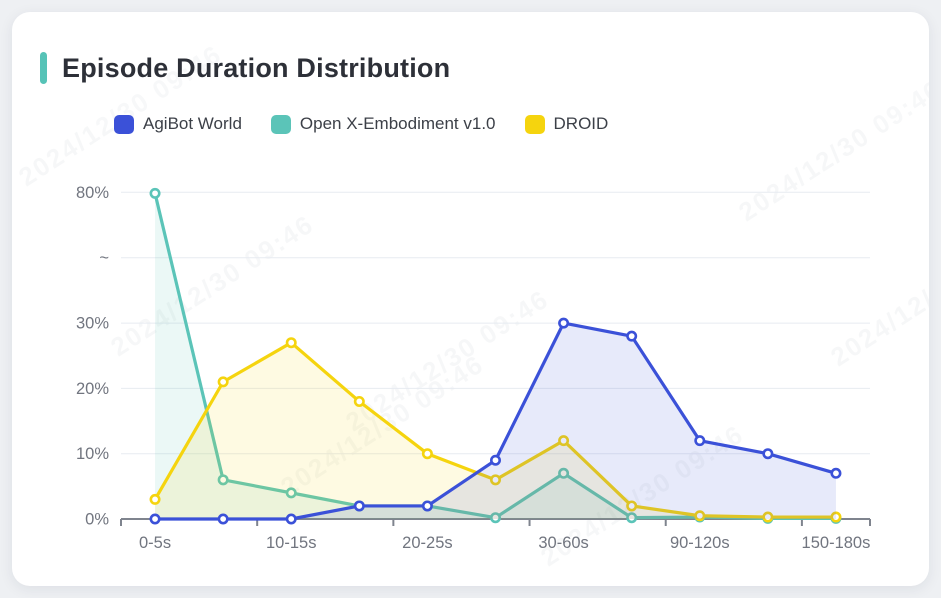 This screenshot has width=941, height=598. What do you see at coordinates (92, 454) in the screenshot?
I see `y-axis-label: 10%` at bounding box center [92, 454].